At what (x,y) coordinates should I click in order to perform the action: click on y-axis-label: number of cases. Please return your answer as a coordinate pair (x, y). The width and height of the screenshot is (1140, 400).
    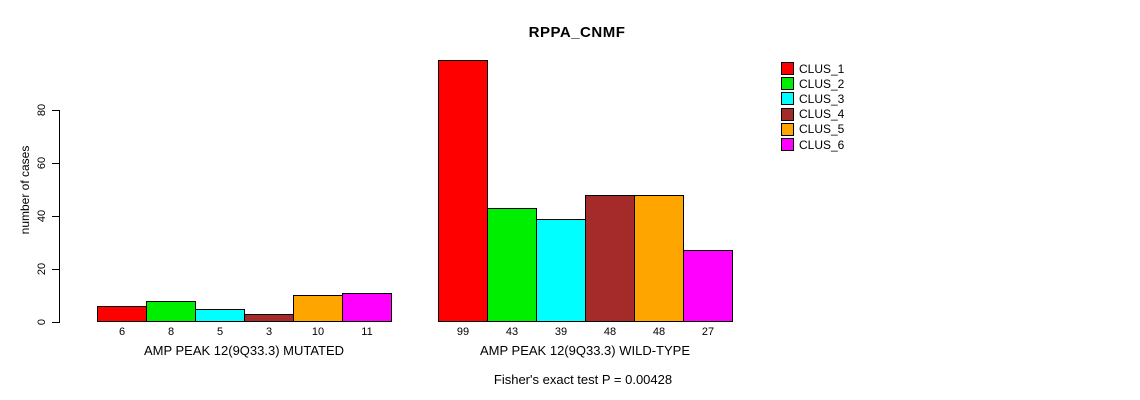
    Looking at the image, I should click on (25, 190).